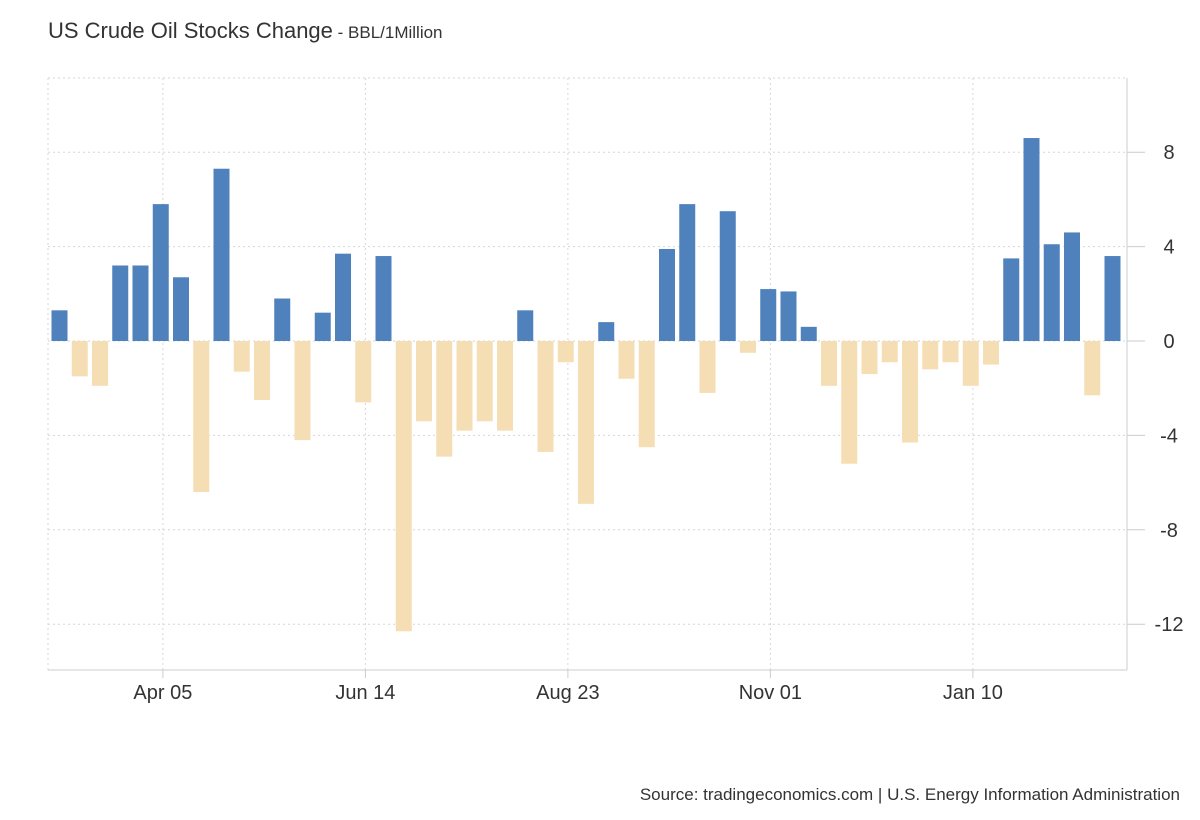  I want to click on y-tick-label: -4, so click(1169, 436).